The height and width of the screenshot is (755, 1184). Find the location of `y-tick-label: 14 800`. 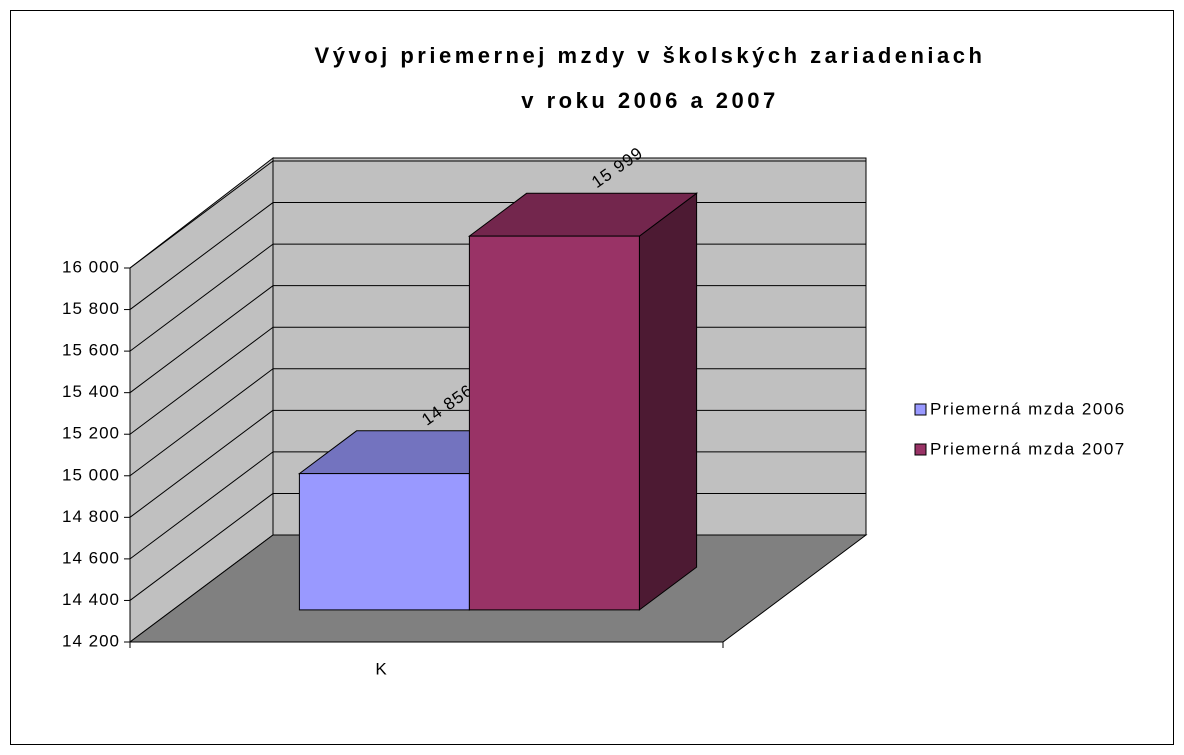

y-tick-label: 14 800 is located at coordinates (91, 516).